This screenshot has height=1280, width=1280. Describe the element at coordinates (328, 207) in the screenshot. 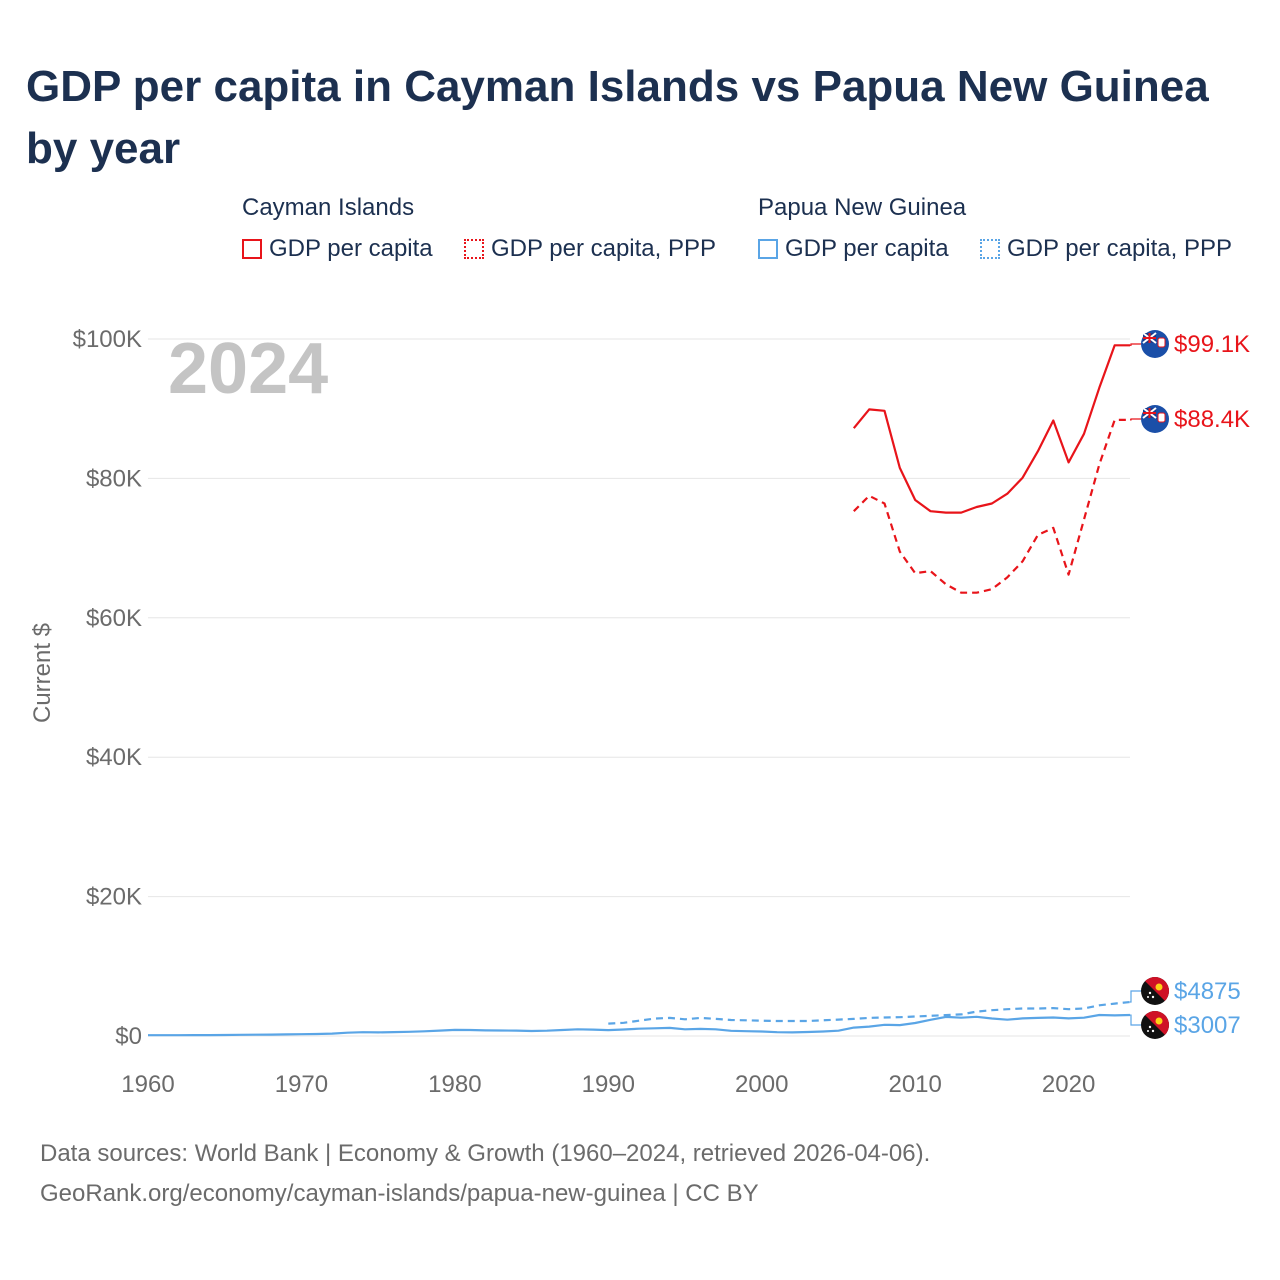

I see `legend-group-cayman: Cayman Islands` at that location.